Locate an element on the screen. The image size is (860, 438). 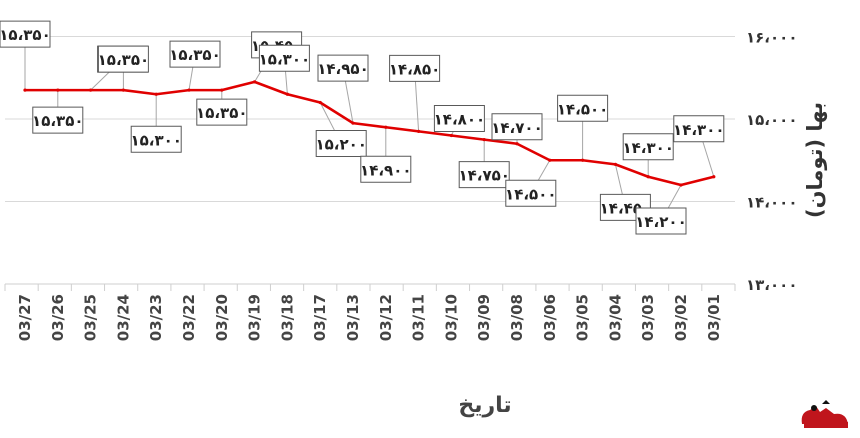
y-tick-label: ۱۶،۰۰۰ is located at coordinates (771, 38).